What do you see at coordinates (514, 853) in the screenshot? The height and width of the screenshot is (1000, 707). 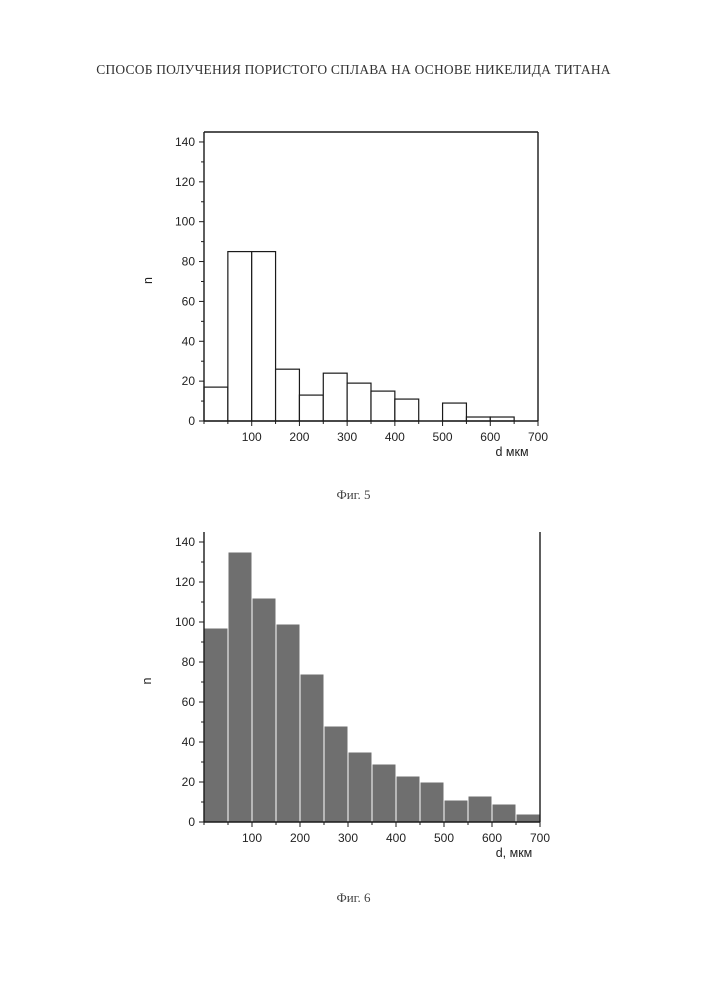 I see `x-axis-label: d, мкм` at bounding box center [514, 853].